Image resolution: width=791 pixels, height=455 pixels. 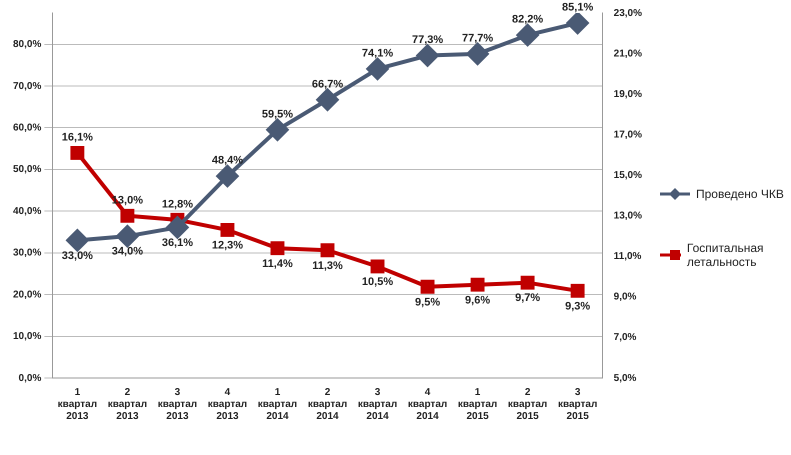 What do you see at coordinates (328, 266) in the screenshot?
I see `data-label: 11,3%` at bounding box center [328, 266].